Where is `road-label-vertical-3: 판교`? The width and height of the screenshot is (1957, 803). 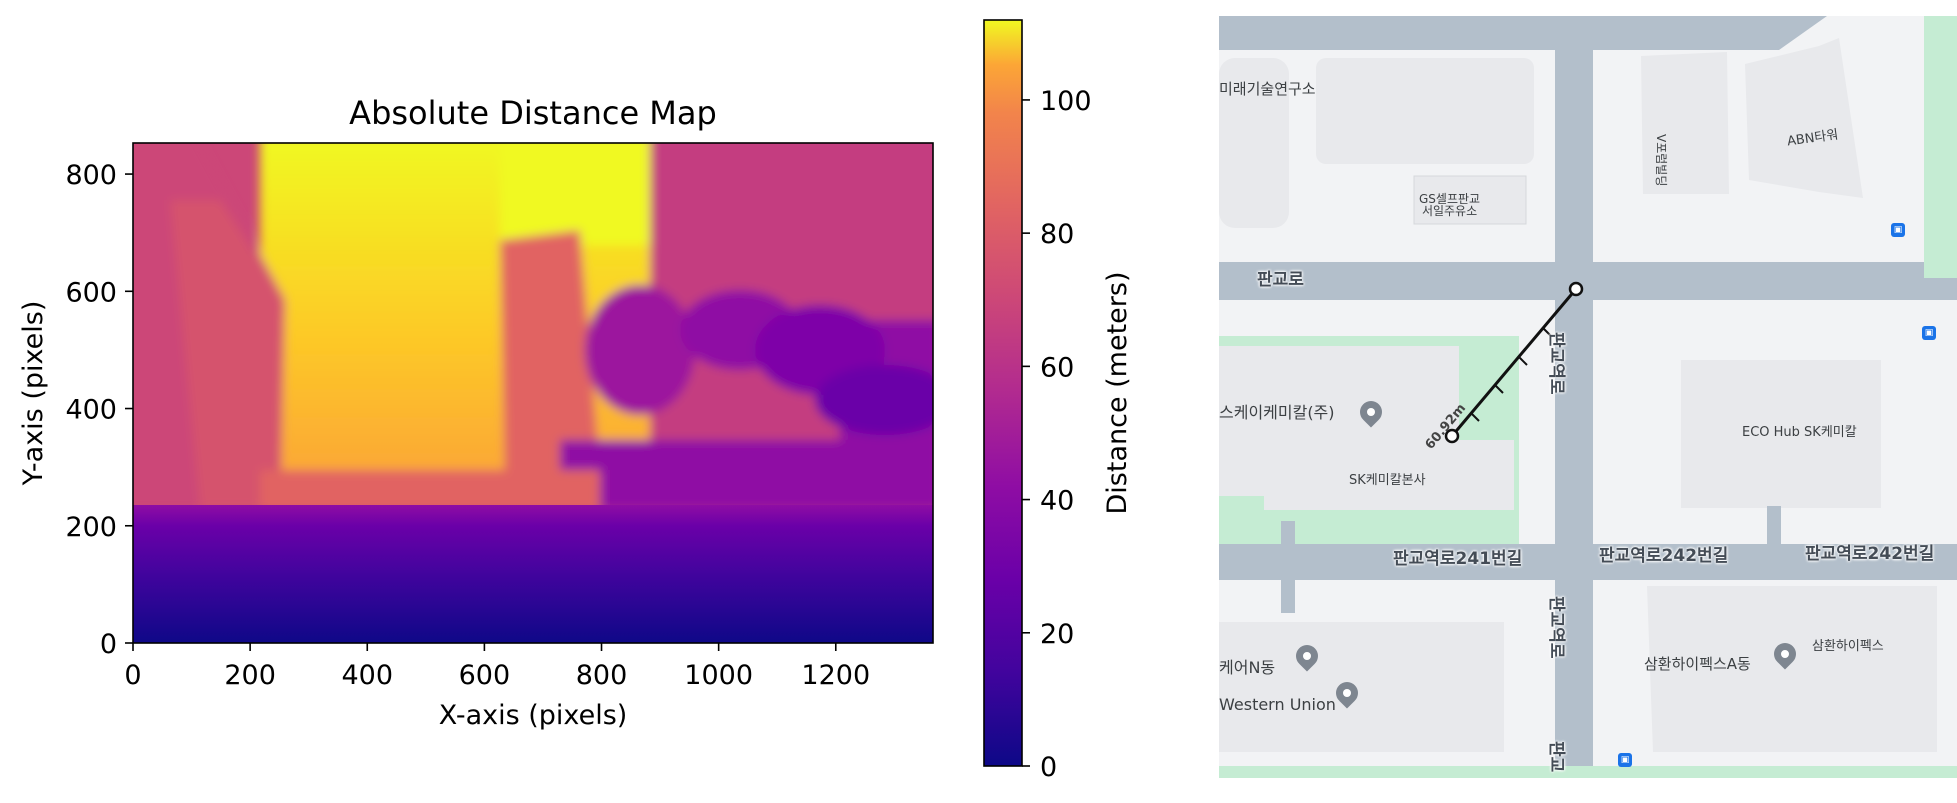
road-label-vertical-3: 판교 is located at coordinates (1556, 757).